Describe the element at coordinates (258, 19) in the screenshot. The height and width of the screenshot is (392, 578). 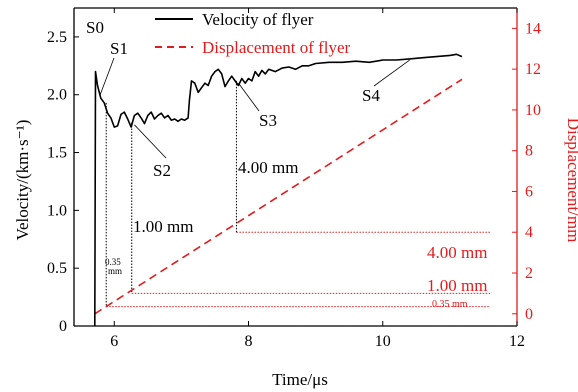
I see `legend-velocity-label: Velocity of flyer` at that location.